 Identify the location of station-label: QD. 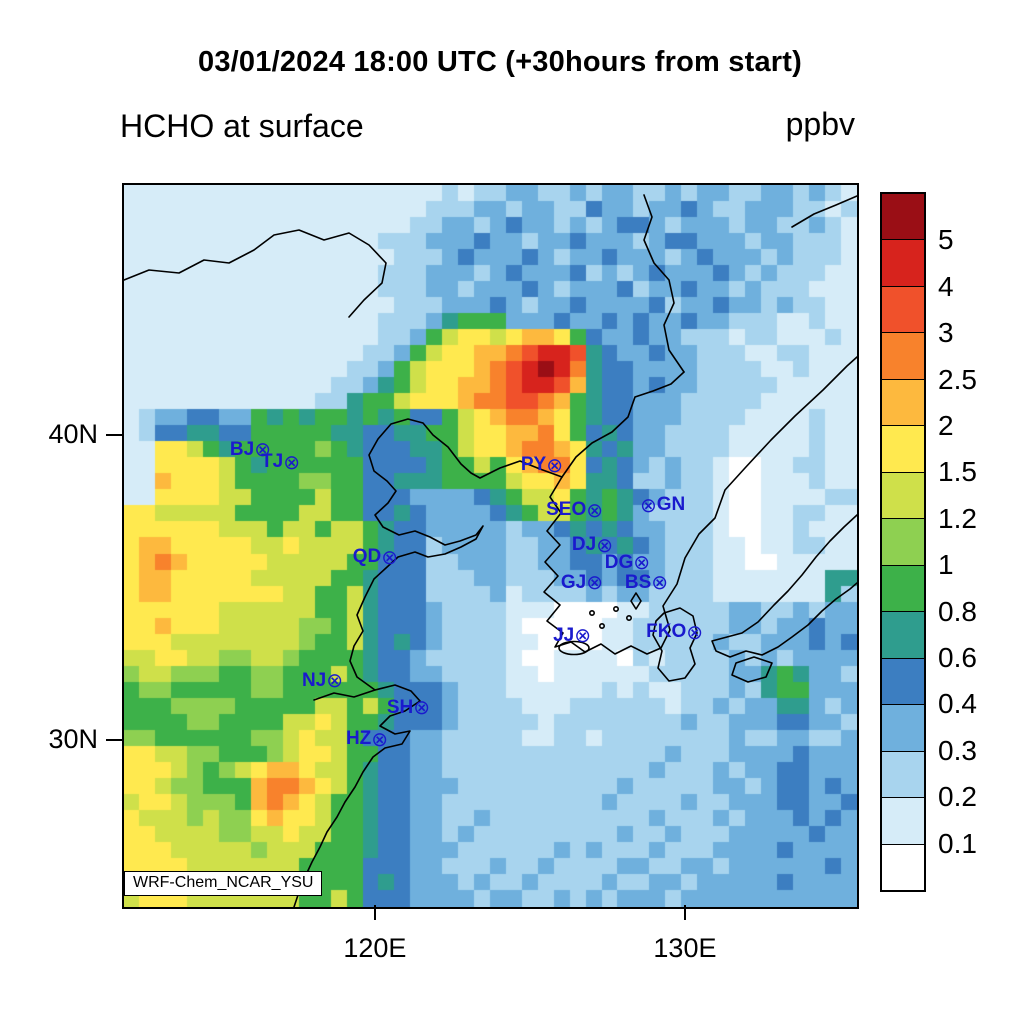
(367, 557).